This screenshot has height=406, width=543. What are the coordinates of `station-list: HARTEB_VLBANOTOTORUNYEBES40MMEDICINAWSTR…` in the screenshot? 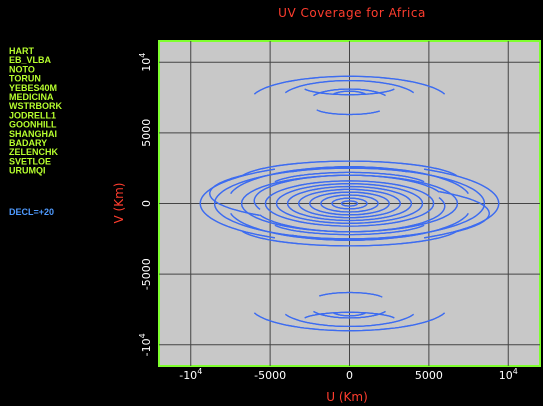 It's located at (35, 111).